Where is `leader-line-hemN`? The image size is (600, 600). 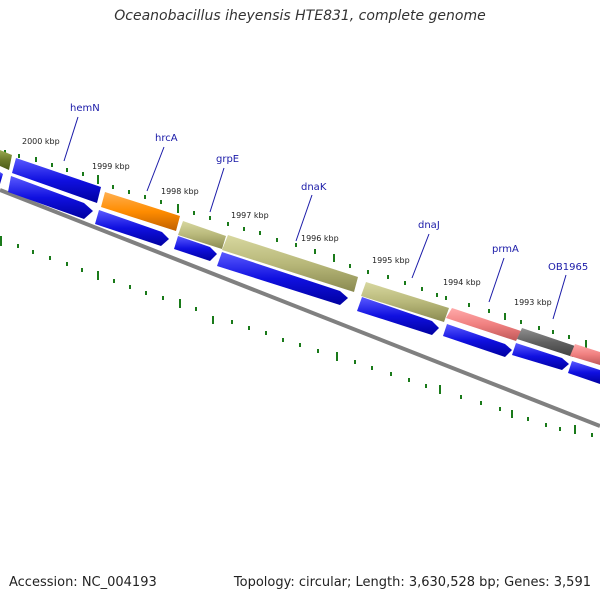 leader-line-hemN is located at coordinates (71, 139).